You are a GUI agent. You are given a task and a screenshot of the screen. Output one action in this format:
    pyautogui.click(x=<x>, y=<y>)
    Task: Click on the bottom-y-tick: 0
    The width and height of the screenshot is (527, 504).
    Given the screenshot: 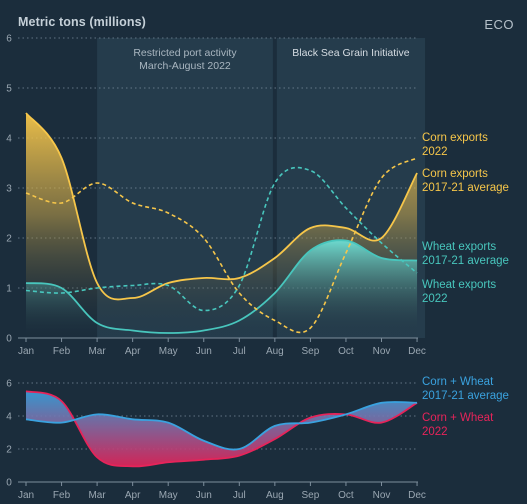 What is the action you would take?
    pyautogui.click(x=9, y=483)
    